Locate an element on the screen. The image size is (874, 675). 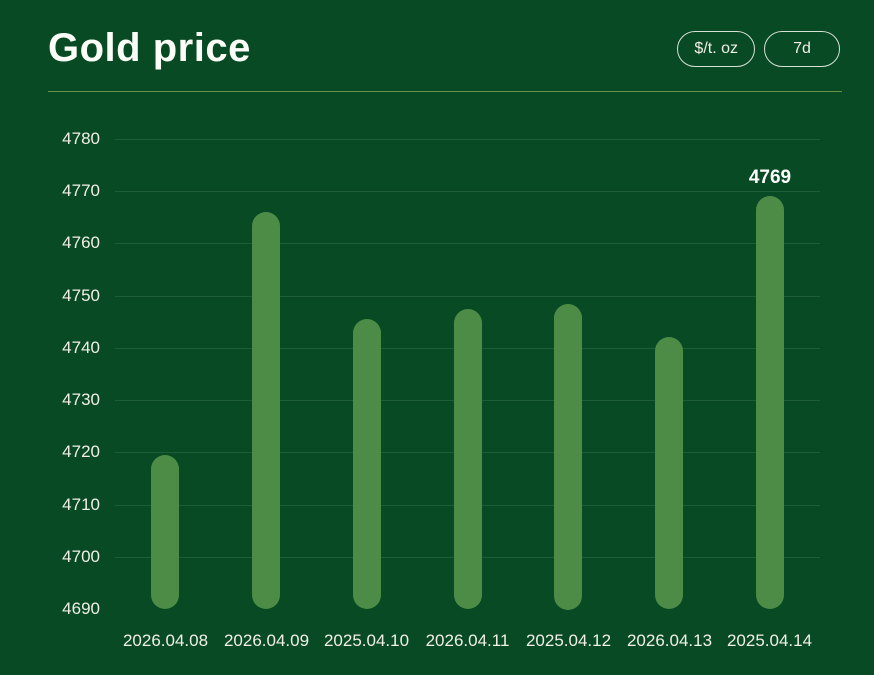
y-axis-tick-label: 4780 is located at coordinates (81, 138).